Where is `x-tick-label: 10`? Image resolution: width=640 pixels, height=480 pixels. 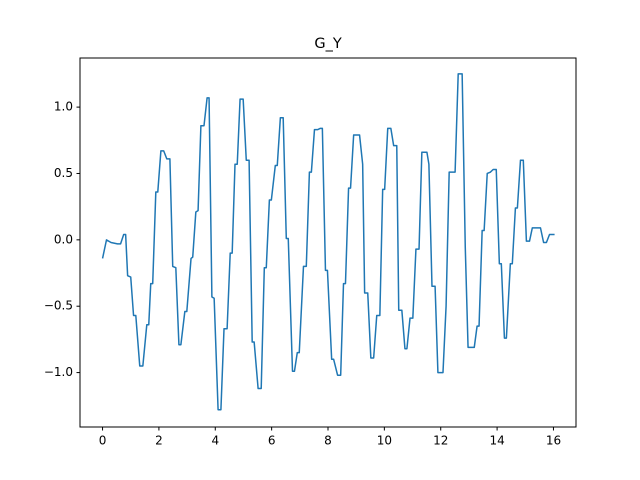
x-tick-label: 10 is located at coordinates (384, 441).